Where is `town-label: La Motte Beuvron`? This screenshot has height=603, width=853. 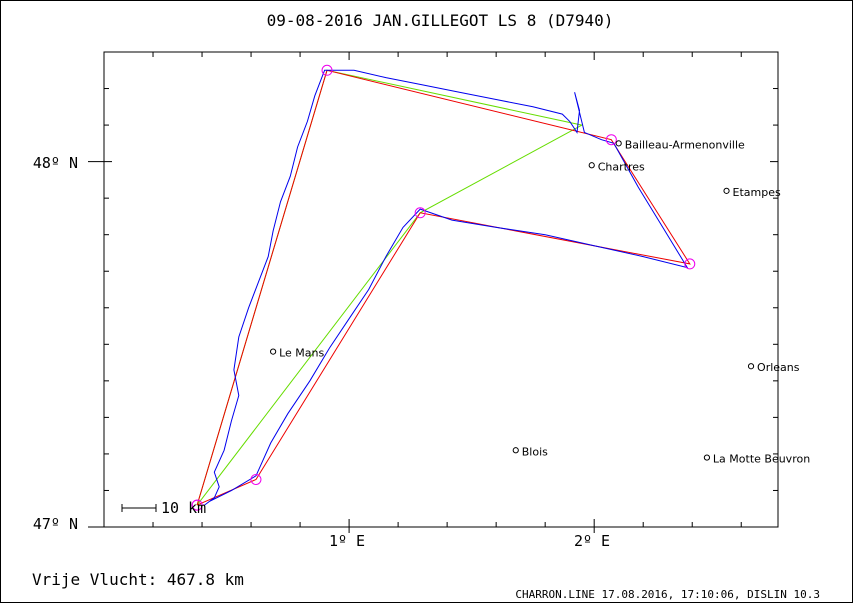 town-label: La Motte Beuvron is located at coordinates (761, 459).